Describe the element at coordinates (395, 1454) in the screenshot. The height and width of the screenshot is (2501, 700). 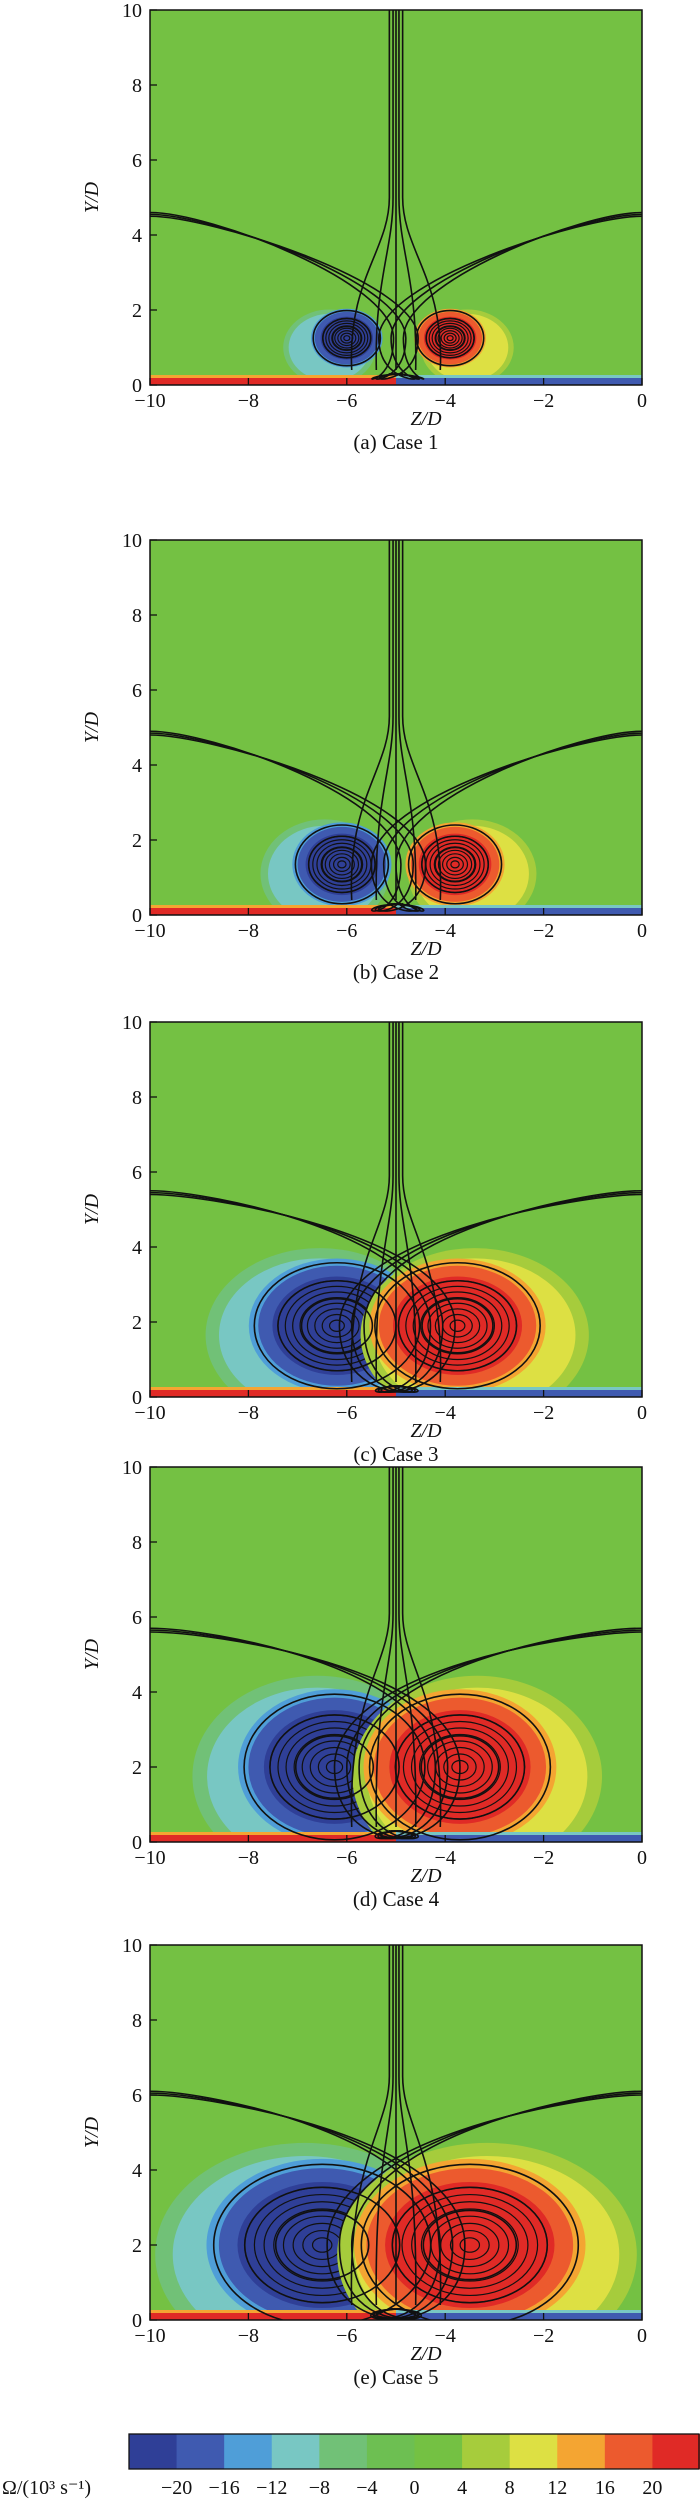
I see `panel-caption: (c) Case 3` at that location.